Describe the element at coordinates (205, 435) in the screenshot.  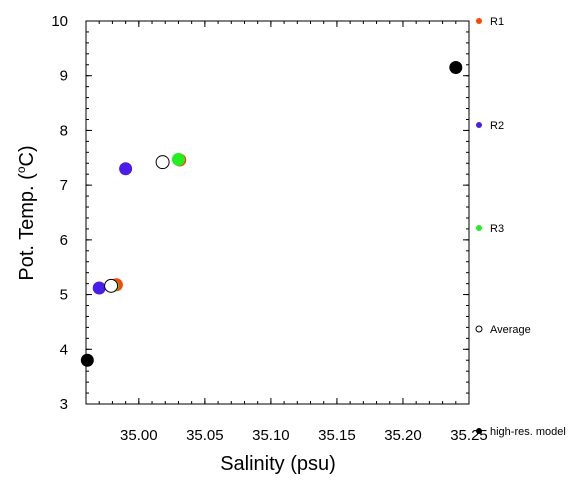
I see `x-tick-label: 35.05` at that location.